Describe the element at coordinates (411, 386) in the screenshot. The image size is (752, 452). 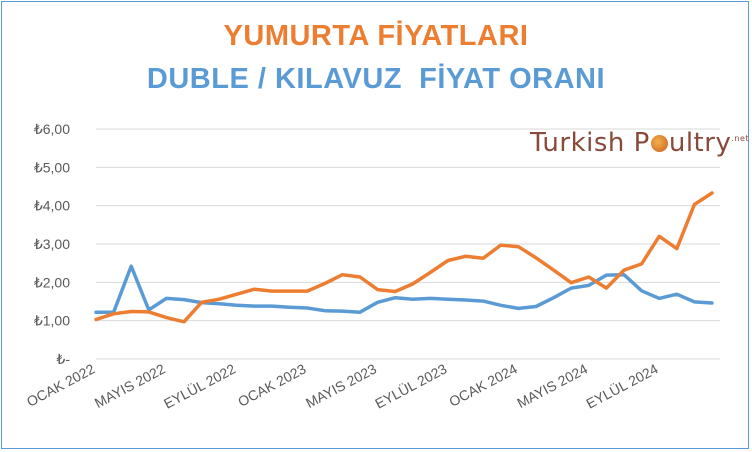
I see `x-tick-label: EYLÜL 2023` at that location.